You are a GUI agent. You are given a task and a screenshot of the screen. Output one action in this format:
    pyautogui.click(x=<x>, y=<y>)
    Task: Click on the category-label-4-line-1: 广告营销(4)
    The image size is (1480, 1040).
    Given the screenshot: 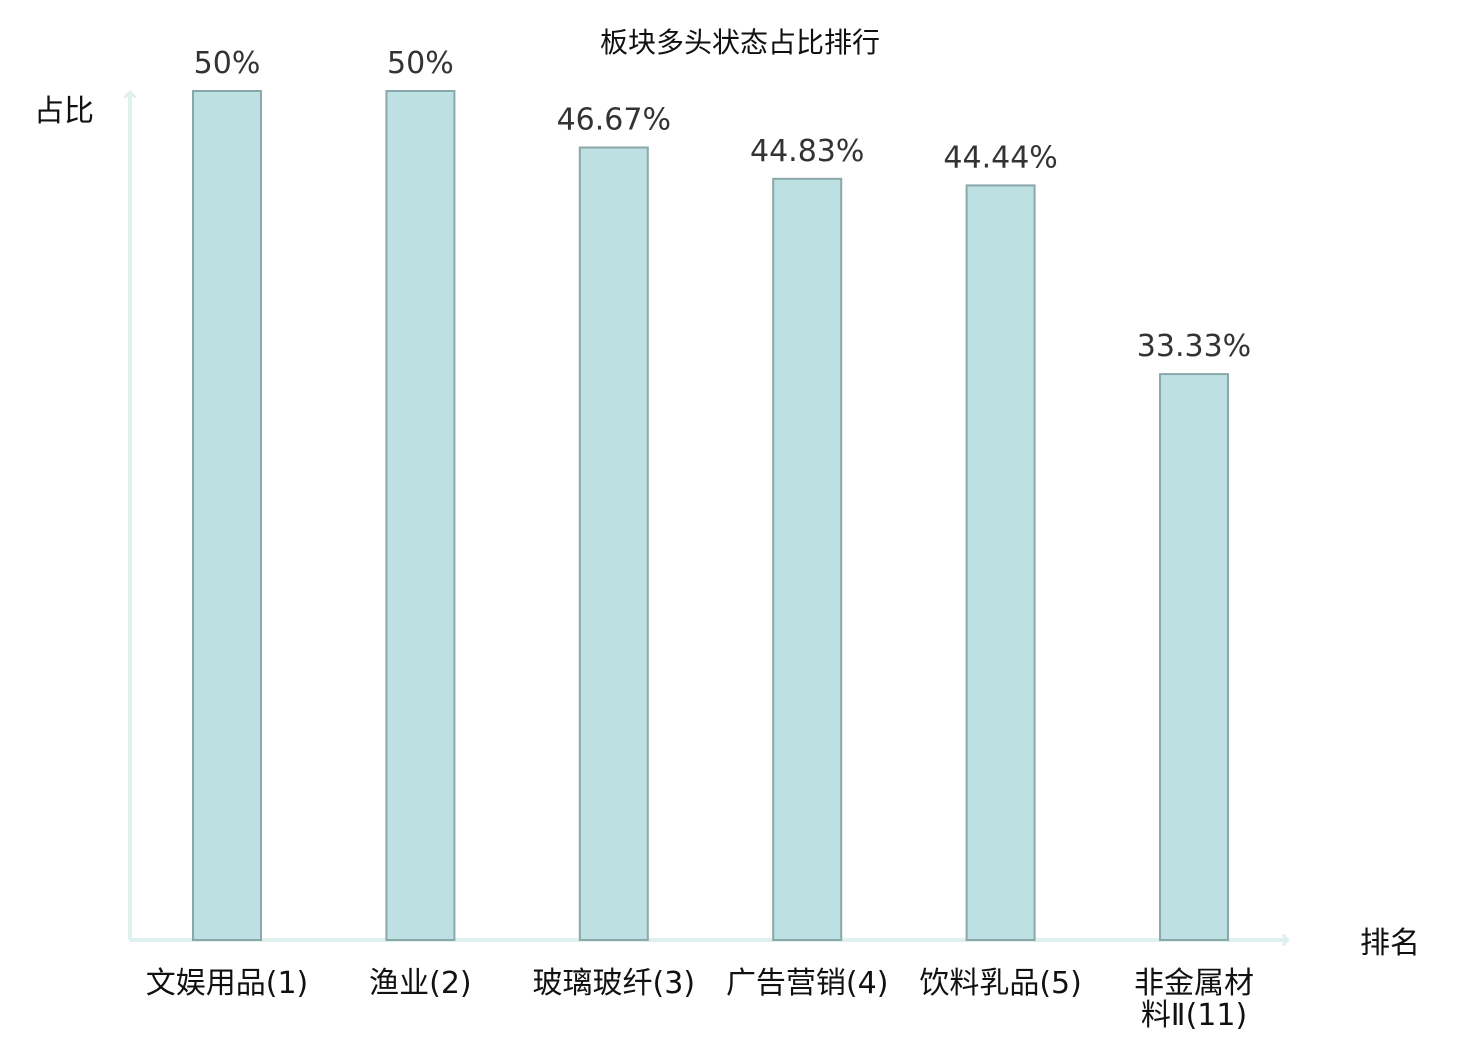 What is the action you would take?
    pyautogui.click(x=807, y=983)
    